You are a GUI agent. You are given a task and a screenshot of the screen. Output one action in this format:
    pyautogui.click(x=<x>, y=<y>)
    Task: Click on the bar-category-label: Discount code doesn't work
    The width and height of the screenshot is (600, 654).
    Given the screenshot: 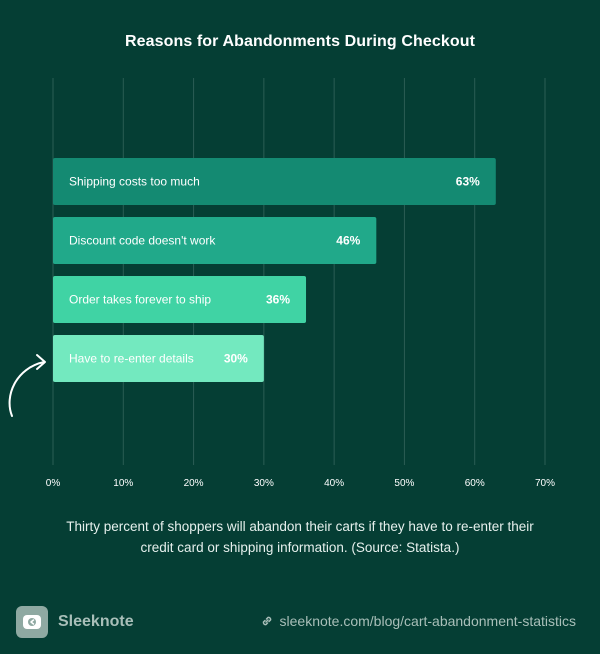 What is the action you would take?
    pyautogui.click(x=142, y=241)
    